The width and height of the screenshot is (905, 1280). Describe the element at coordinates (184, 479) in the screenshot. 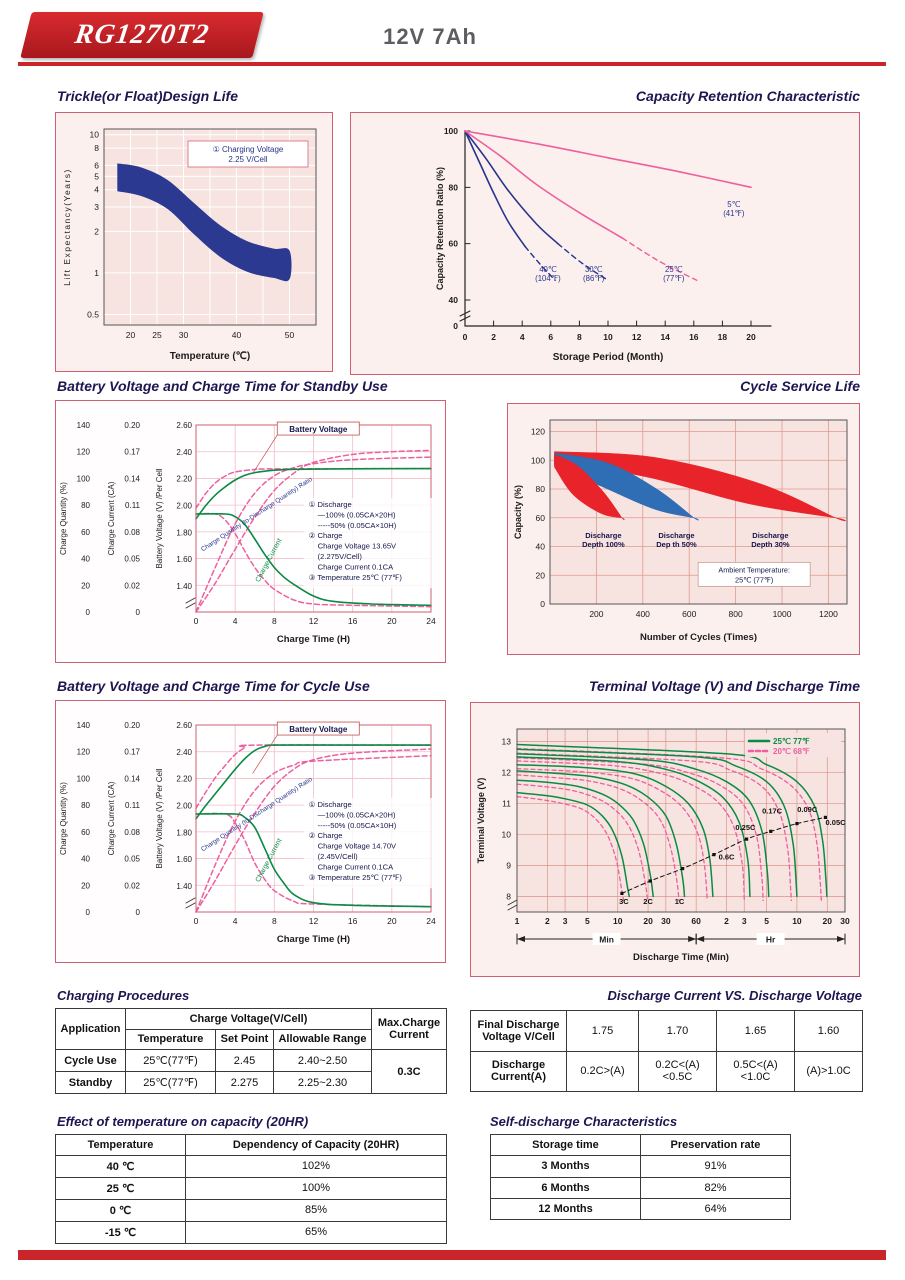

I see `svg-text: 2.20` at that location.